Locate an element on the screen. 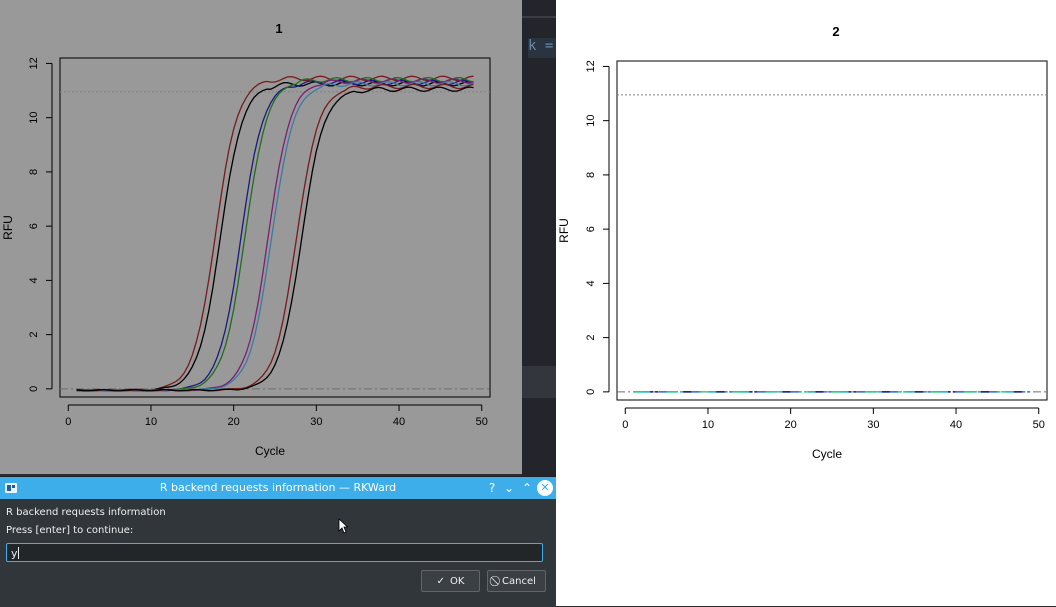 This screenshot has width=1056, height=607. help-button: ? is located at coordinates (492, 488).